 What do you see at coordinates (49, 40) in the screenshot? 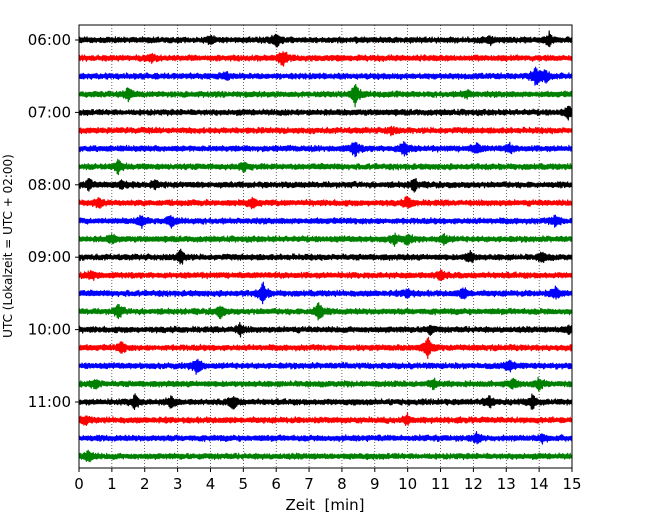
I see `y-tick-label: 06:00` at bounding box center [49, 40].